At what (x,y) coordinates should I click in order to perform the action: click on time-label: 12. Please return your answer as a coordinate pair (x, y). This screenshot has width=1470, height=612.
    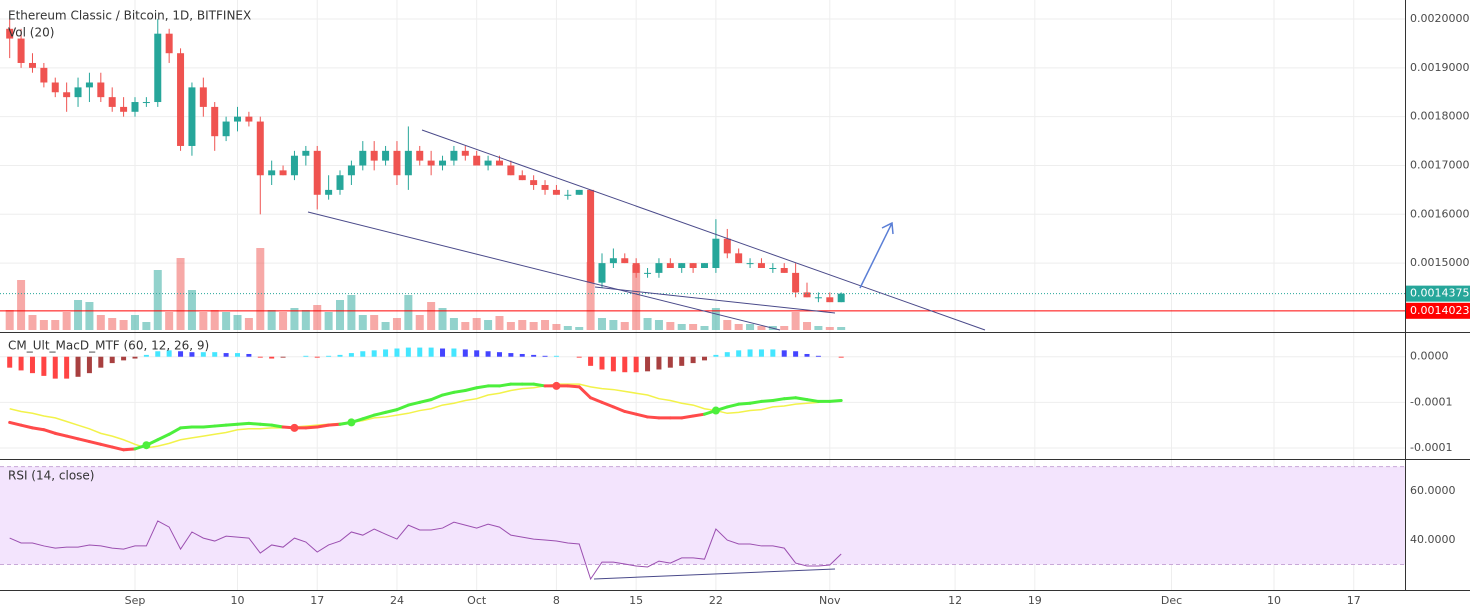
    Looking at the image, I should click on (955, 600).